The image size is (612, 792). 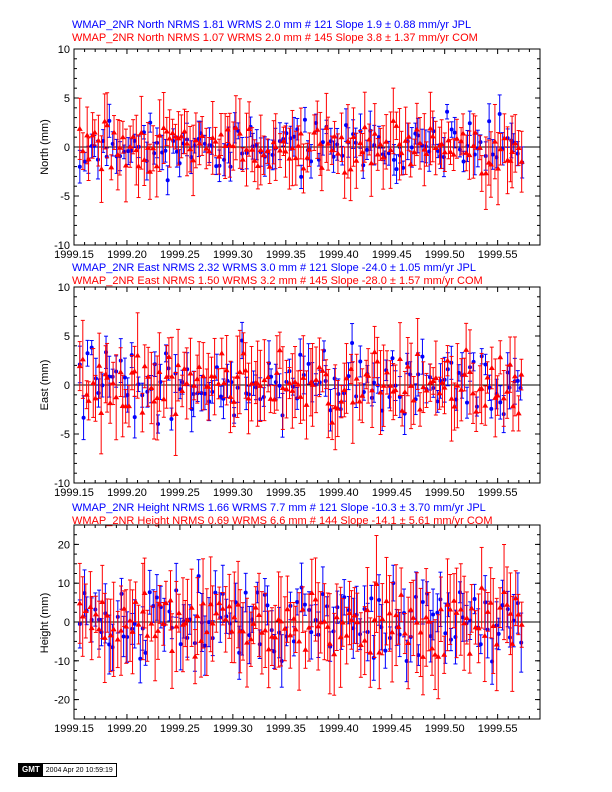 What do you see at coordinates (45, 623) in the screenshot?
I see `panel-height-ylabel: Height (mm)` at bounding box center [45, 623].